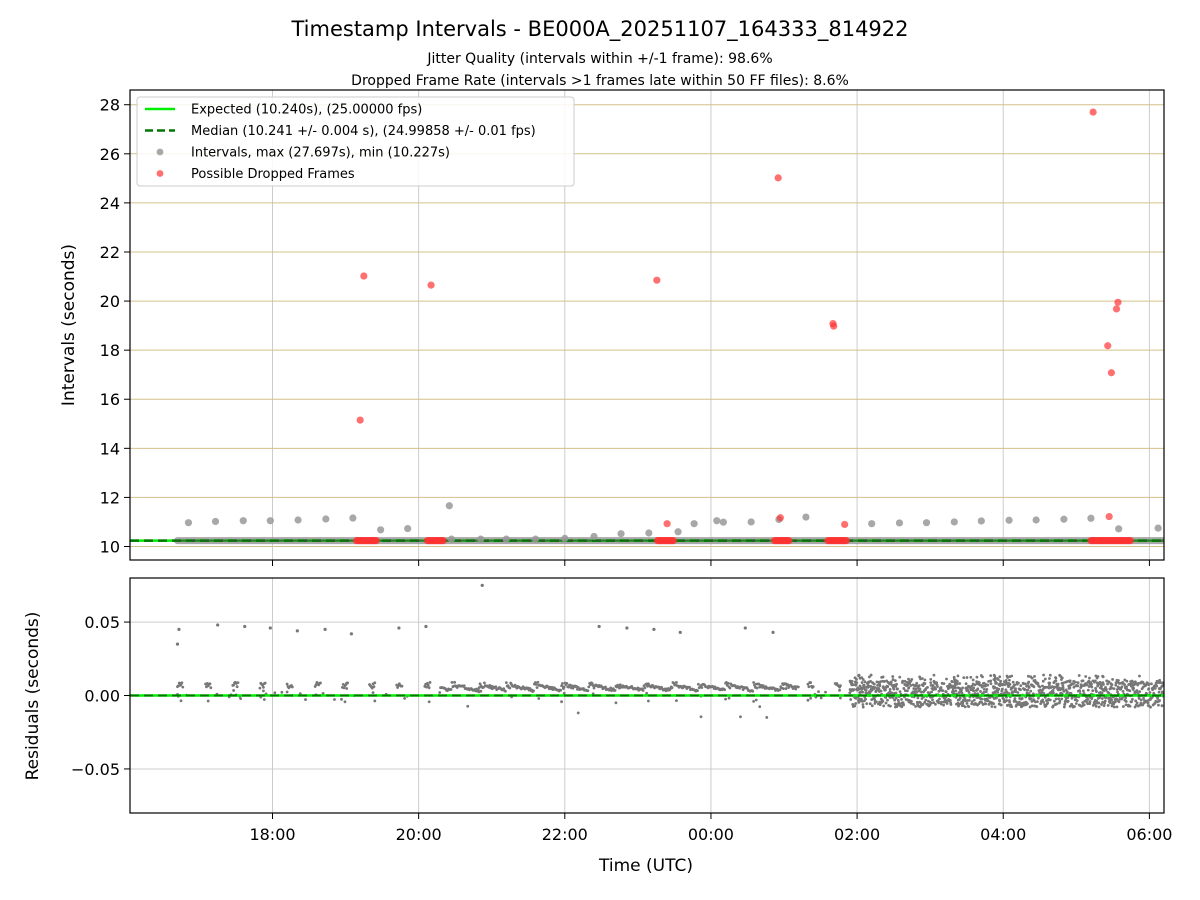  What do you see at coordinates (110, 252) in the screenshot?
I see `intervals-y-tick-label: 22` at bounding box center [110, 252].